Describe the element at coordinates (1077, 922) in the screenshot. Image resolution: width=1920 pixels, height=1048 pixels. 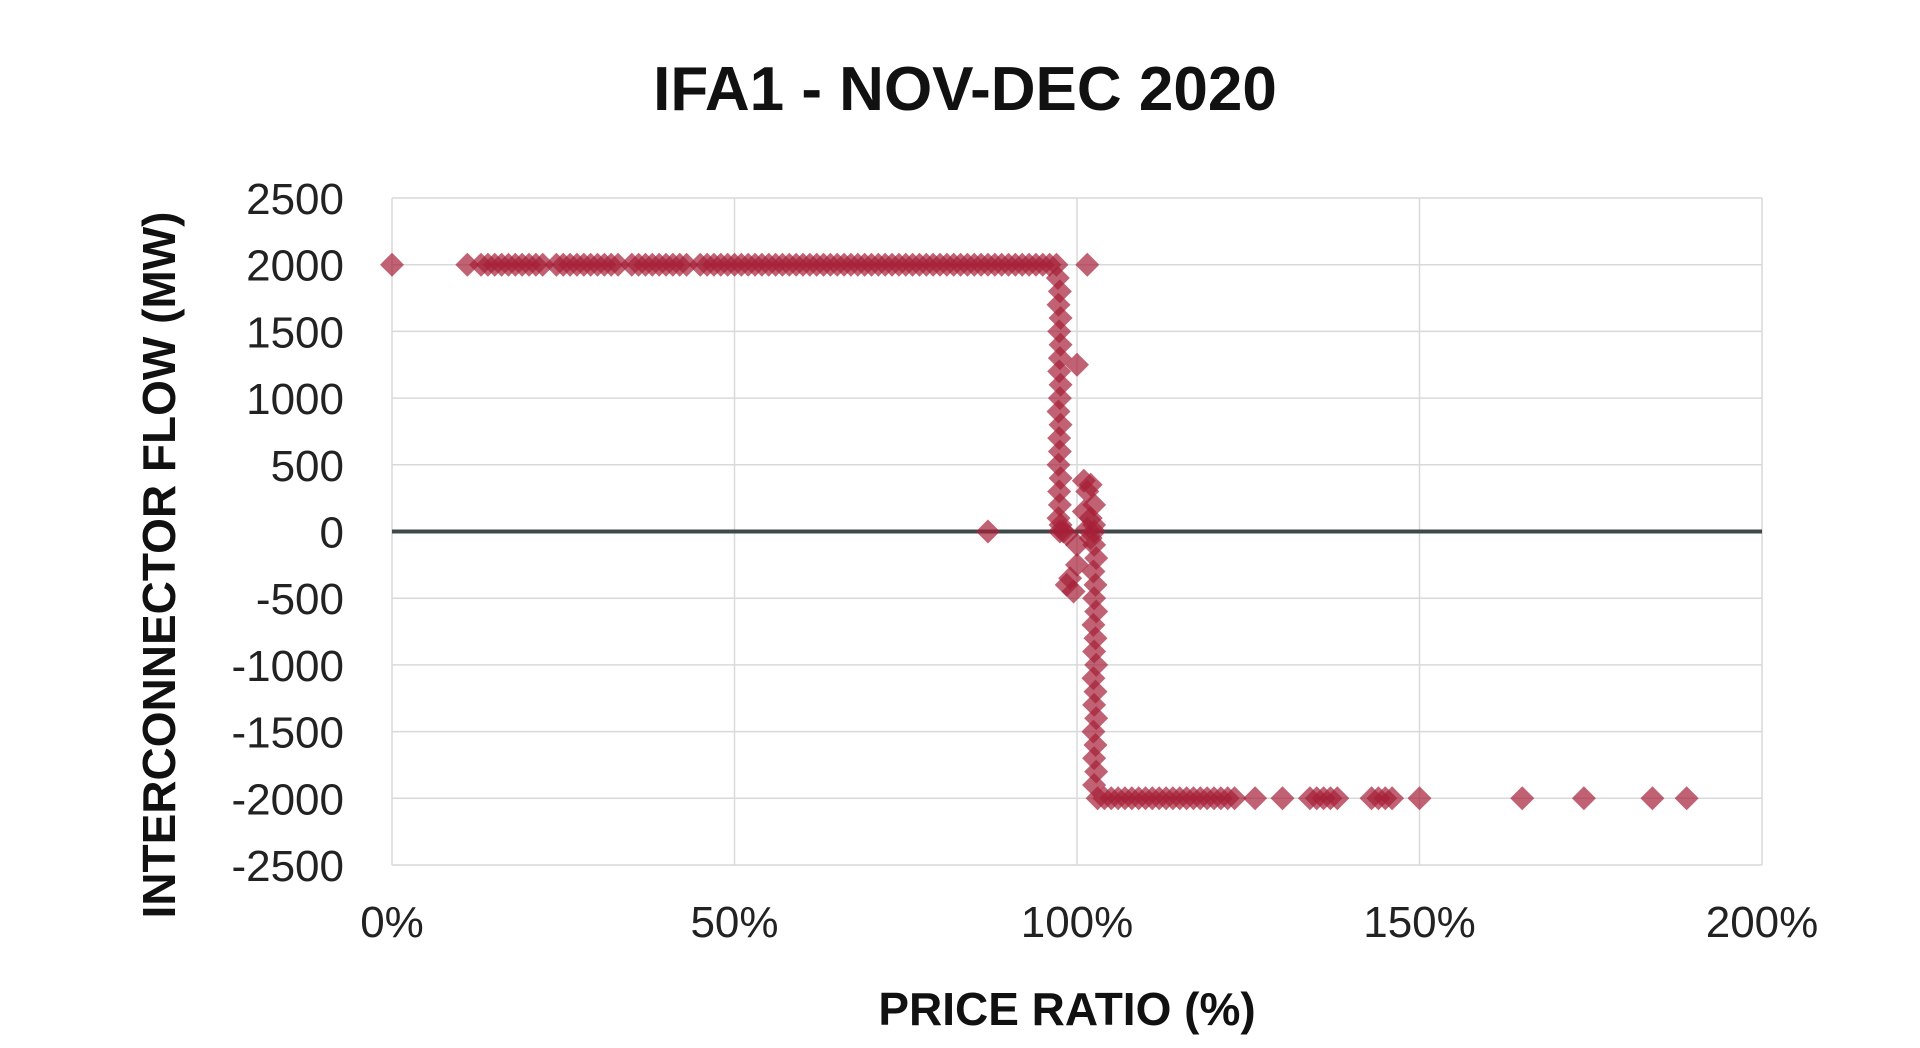
I see `x-tick-label: 100%` at that location.